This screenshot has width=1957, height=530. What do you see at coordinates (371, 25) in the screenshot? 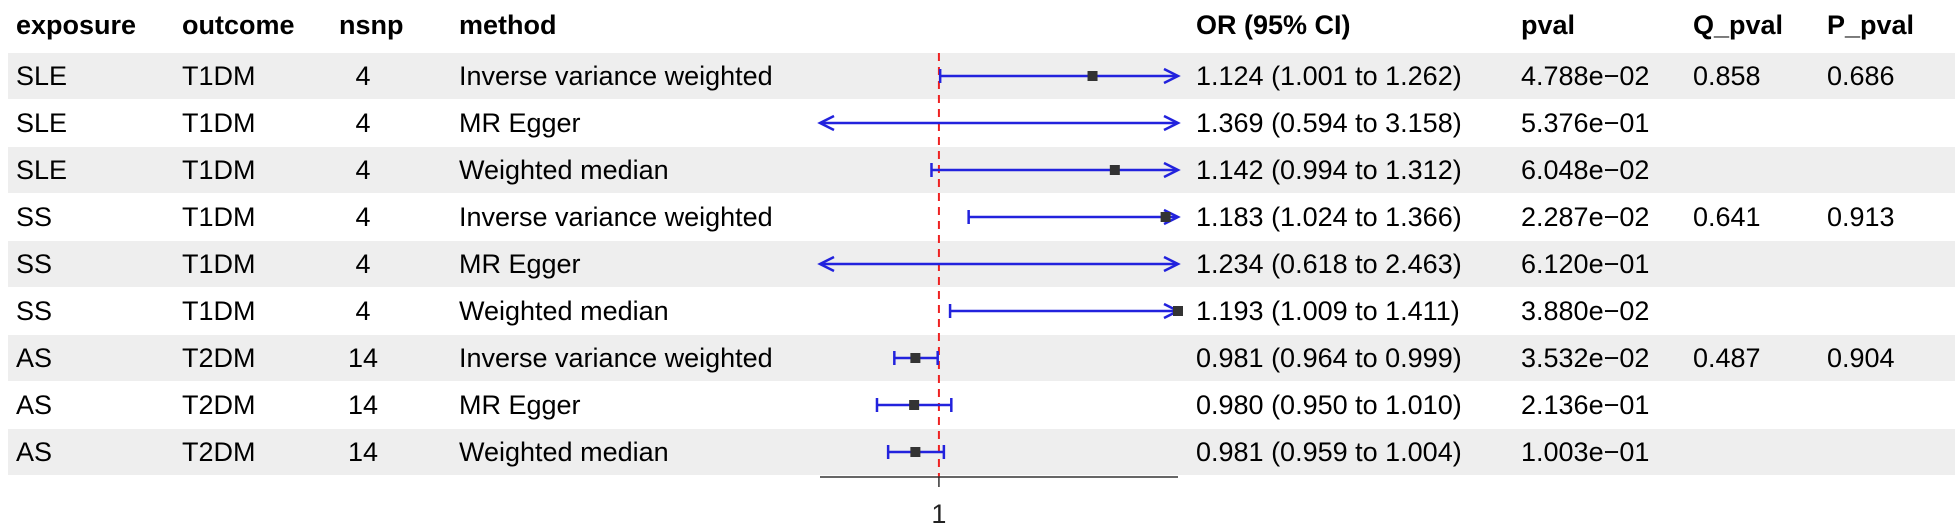
I see `header-nsnp: nsnp` at bounding box center [371, 25].